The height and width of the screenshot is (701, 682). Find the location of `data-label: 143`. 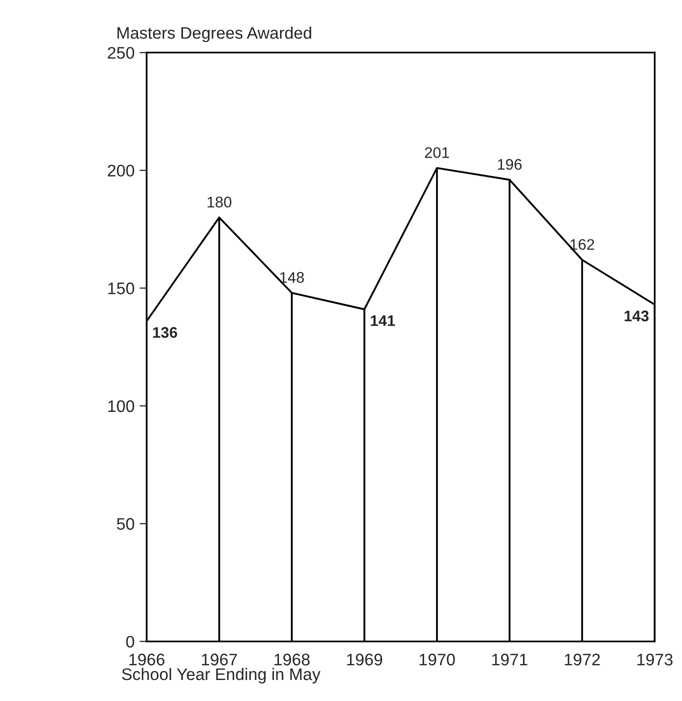

data-label: 143 is located at coordinates (636, 316).